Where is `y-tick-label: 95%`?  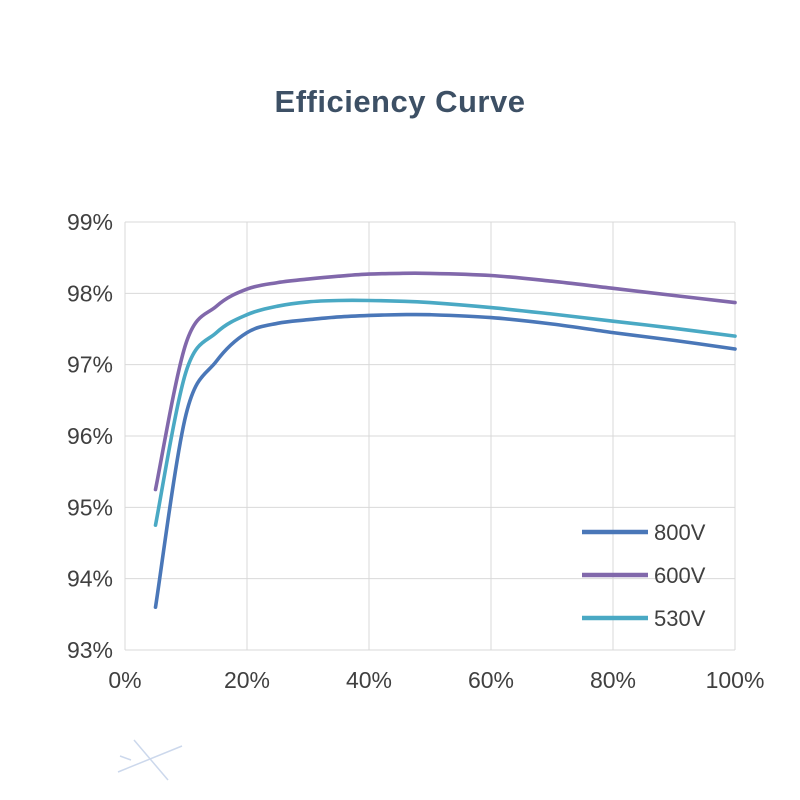 y-tick-label: 95% is located at coordinates (90, 507).